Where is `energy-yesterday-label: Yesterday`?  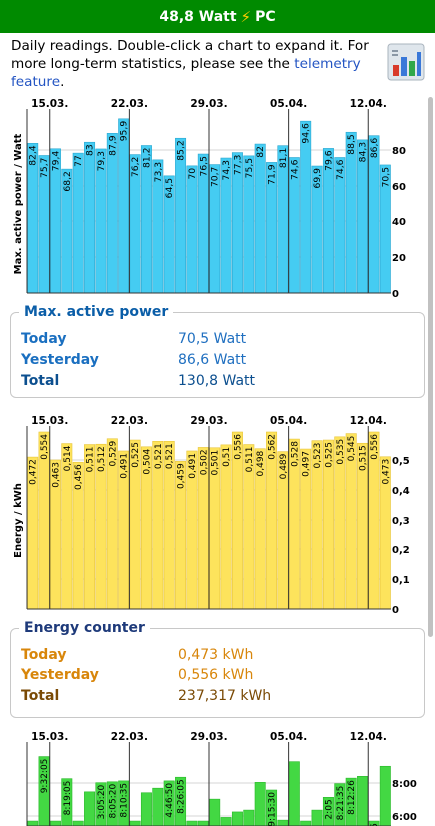 energy-yesterday-label: Yesterday is located at coordinates (60, 675).